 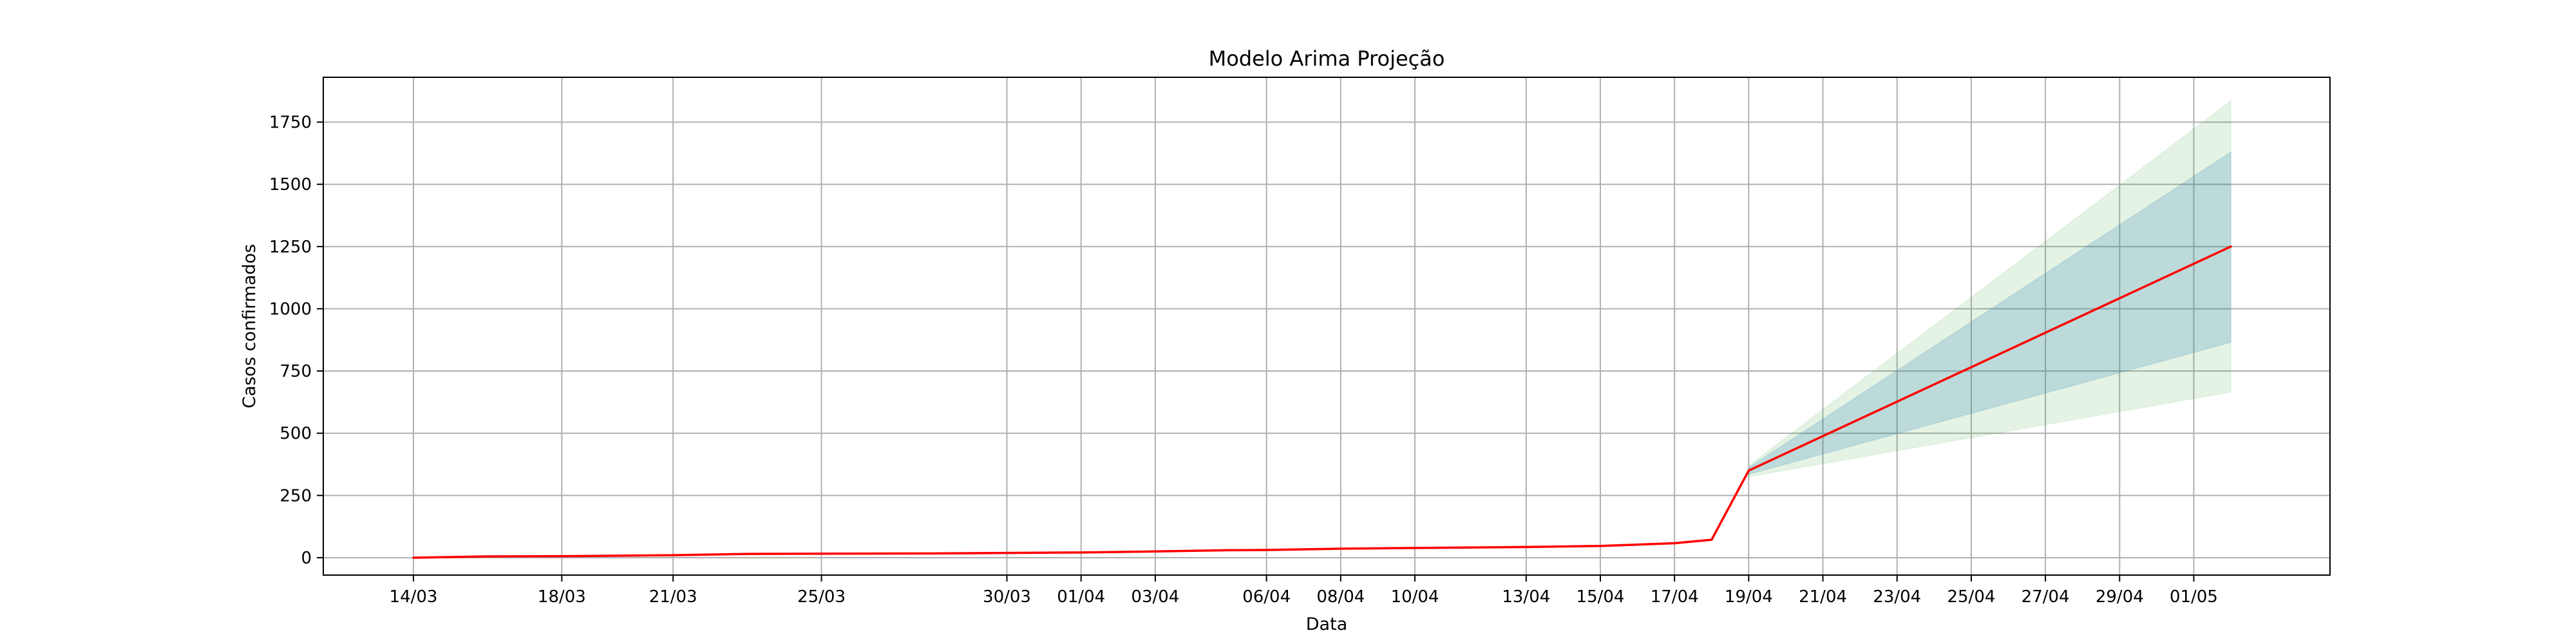 What do you see at coordinates (290, 248) in the screenshot?
I see `y-tick-label: 1250` at bounding box center [290, 248].